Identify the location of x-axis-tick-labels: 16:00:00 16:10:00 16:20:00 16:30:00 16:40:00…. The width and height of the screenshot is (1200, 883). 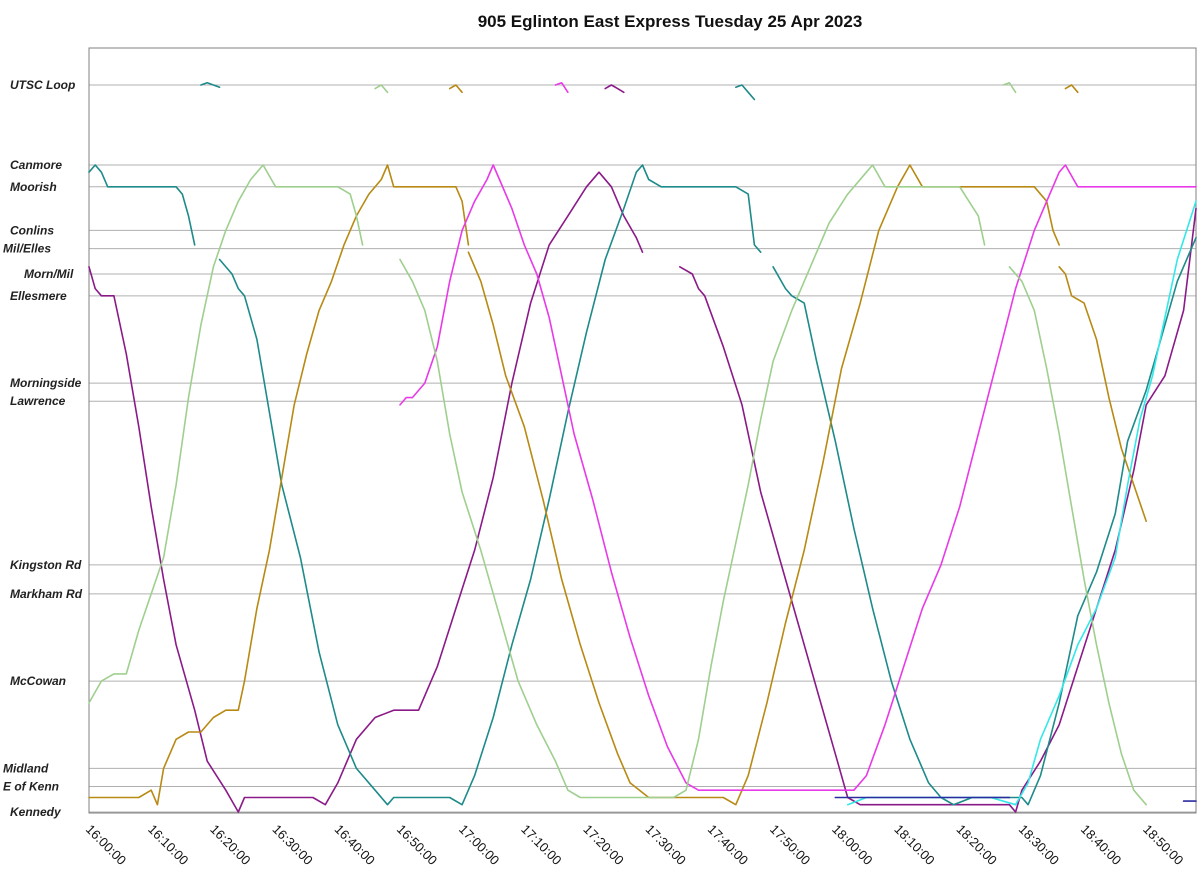
(635, 845).